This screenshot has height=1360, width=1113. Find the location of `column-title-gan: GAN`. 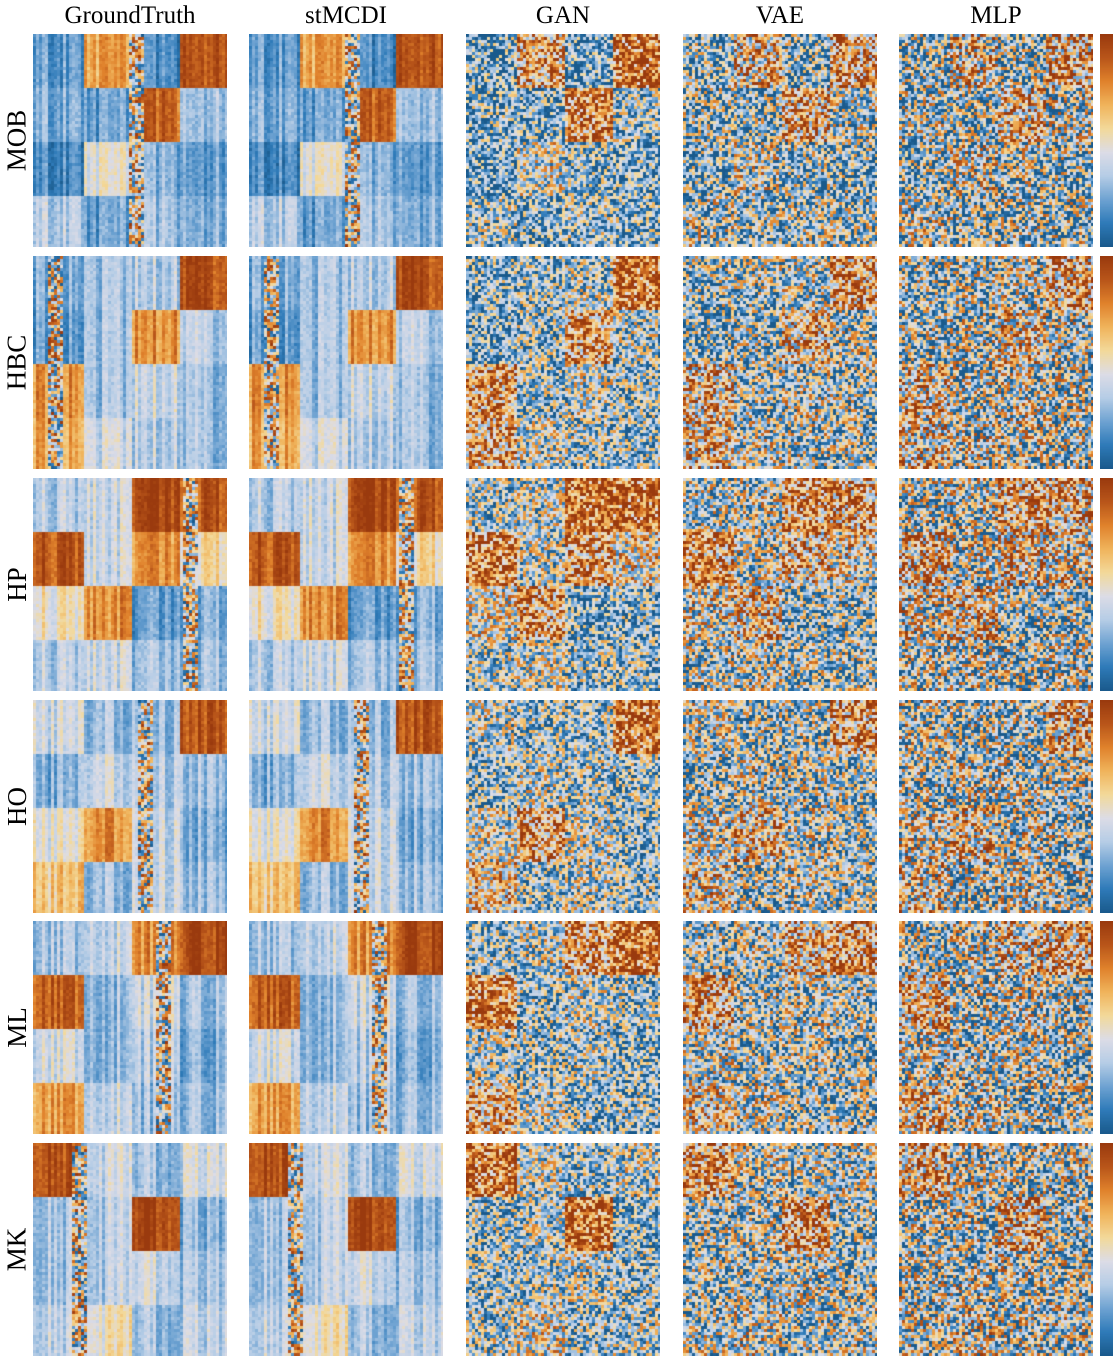

column-title-gan: GAN is located at coordinates (563, 15).